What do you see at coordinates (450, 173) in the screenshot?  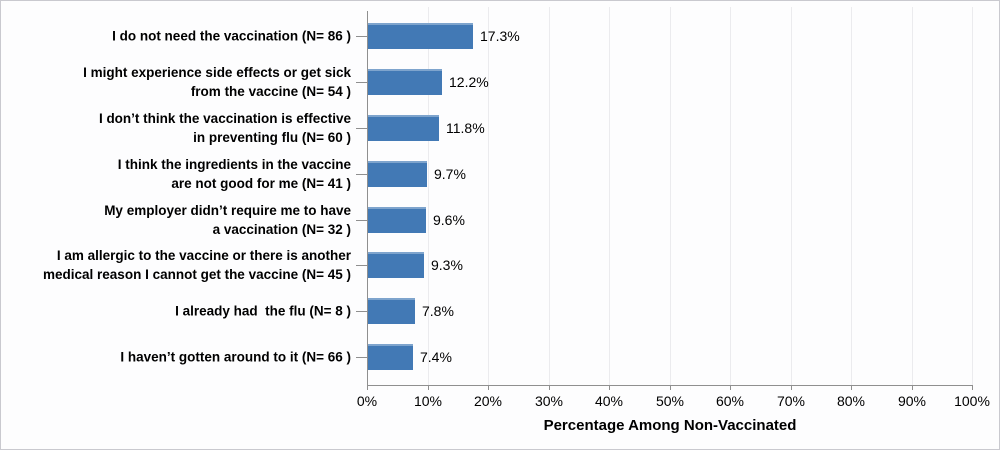 I see `bar-value-label: 9.7%` at bounding box center [450, 173].